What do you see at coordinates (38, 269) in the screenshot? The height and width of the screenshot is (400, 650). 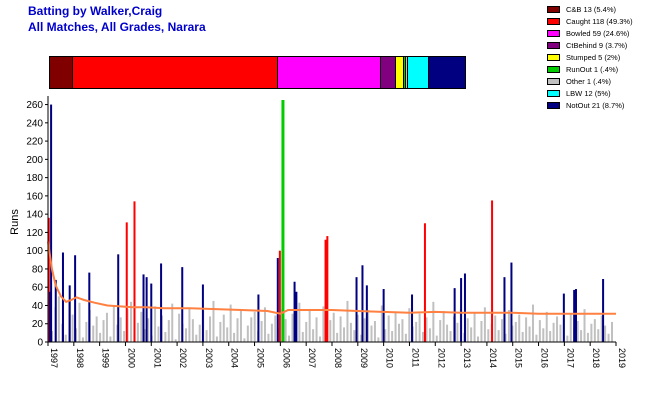 I see `y-tick-label: 80` at bounding box center [38, 269].